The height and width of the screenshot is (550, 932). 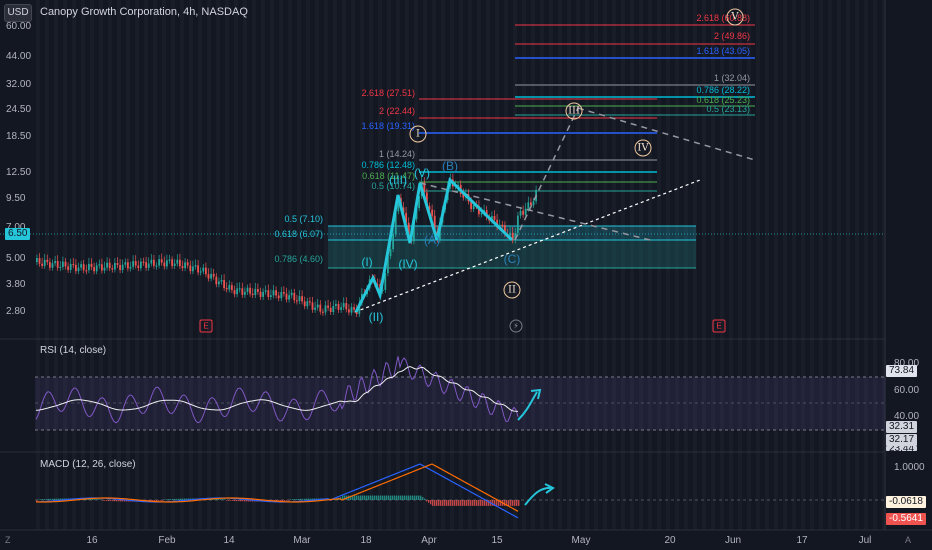 I want to click on time-label: 18, so click(x=366, y=540).